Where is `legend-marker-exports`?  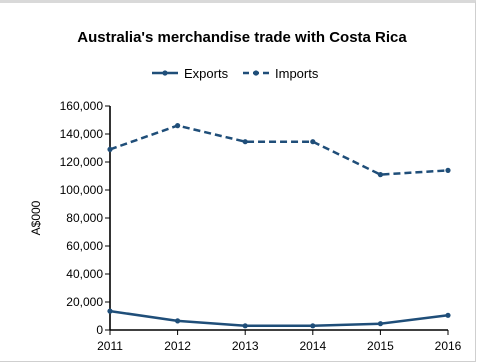
legend-marker-exports is located at coordinates (165, 73).